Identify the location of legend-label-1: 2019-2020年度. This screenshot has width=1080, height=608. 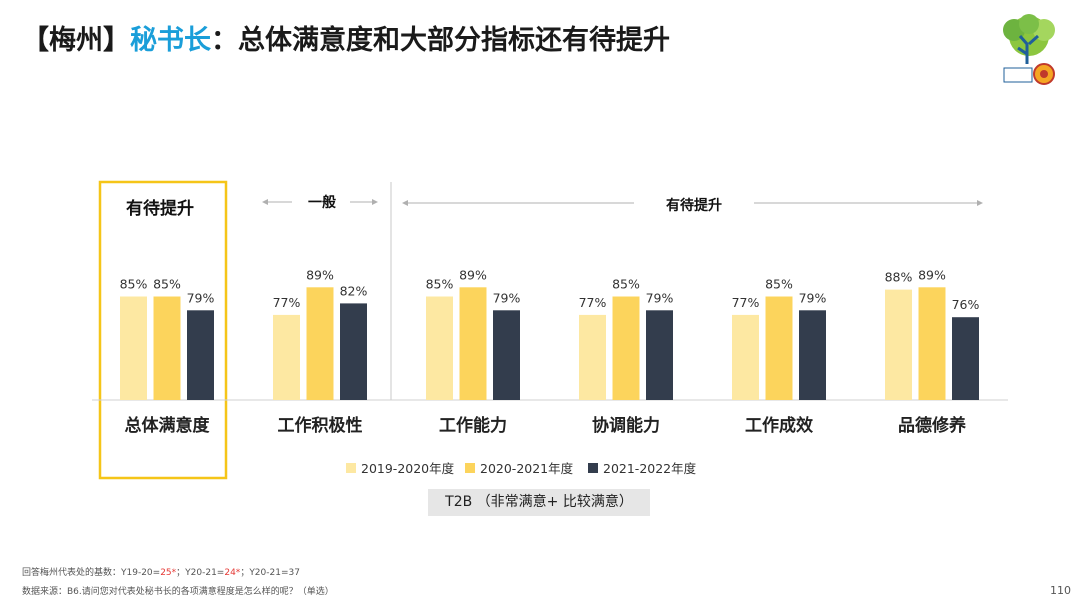
(408, 468).